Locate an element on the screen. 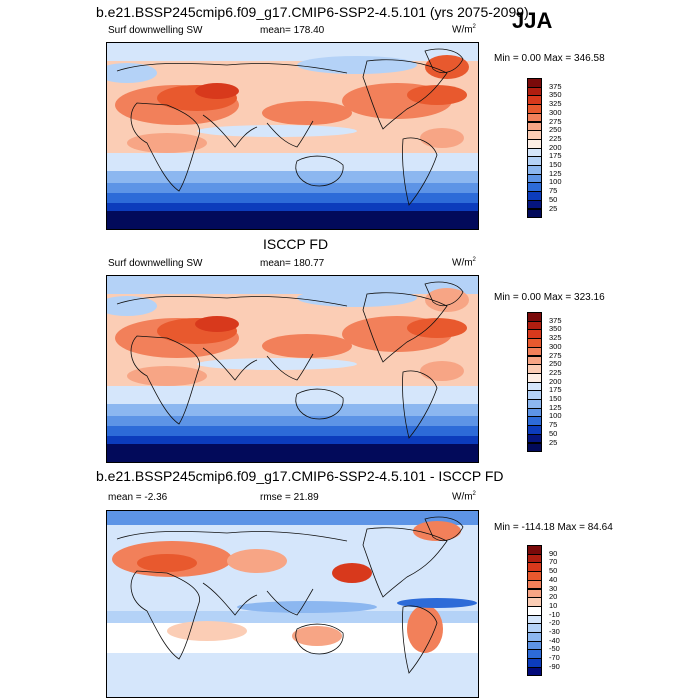 The height and width of the screenshot is (700, 700). colorbar-label: 20 is located at coordinates (553, 597).